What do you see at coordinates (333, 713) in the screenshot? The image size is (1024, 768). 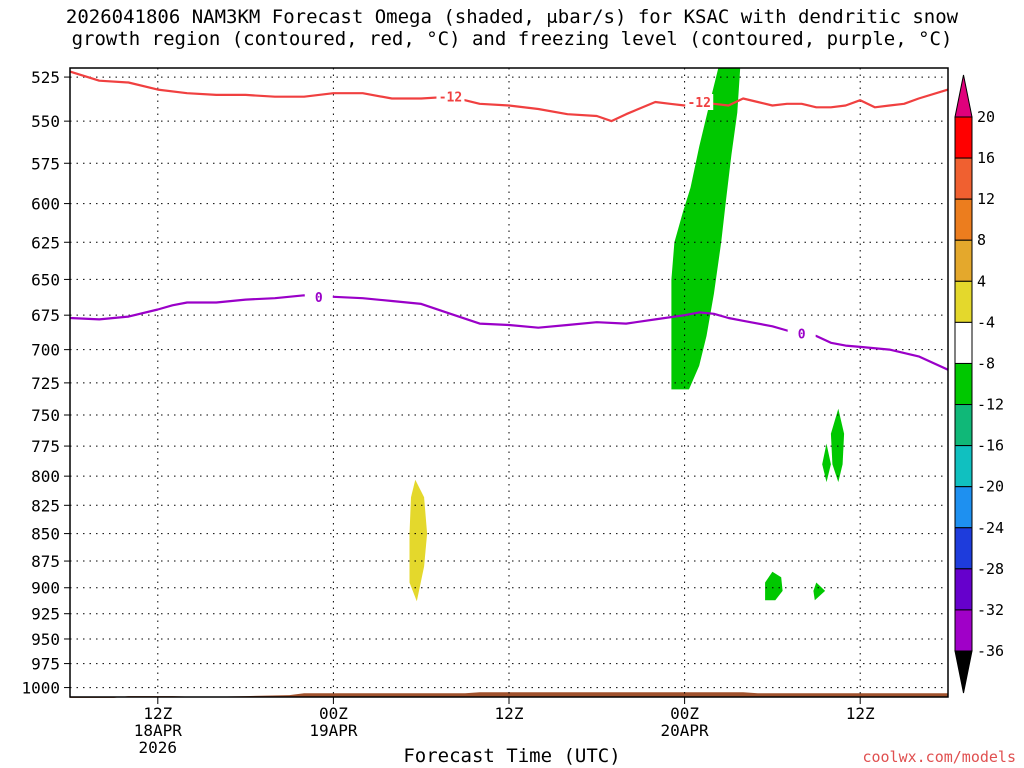 I see `x-tick-label-18-0: 00Z` at bounding box center [333, 713].